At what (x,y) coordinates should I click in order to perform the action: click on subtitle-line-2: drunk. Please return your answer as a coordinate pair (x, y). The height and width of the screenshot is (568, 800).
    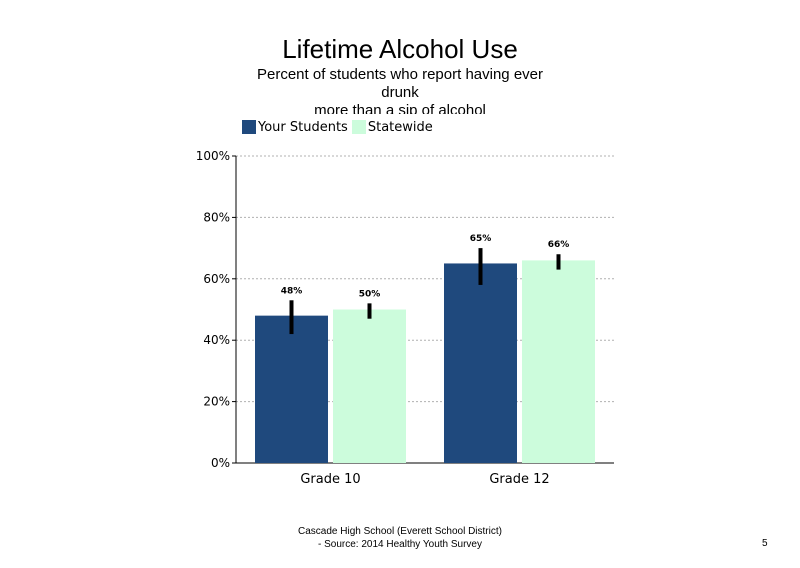
    Looking at the image, I should click on (400, 92).